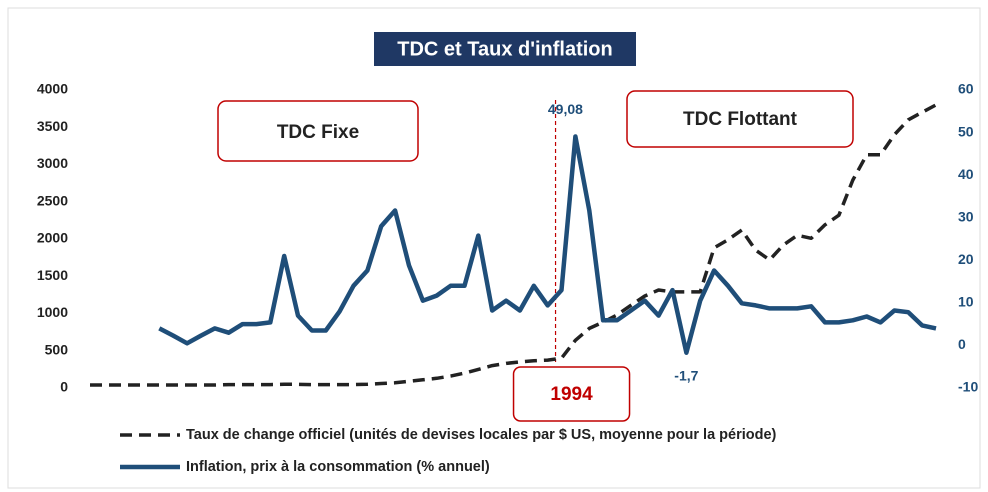 The width and height of the screenshot is (988, 492). What do you see at coordinates (966, 302) in the screenshot?
I see `y2-tick-label: 10` at bounding box center [966, 302].